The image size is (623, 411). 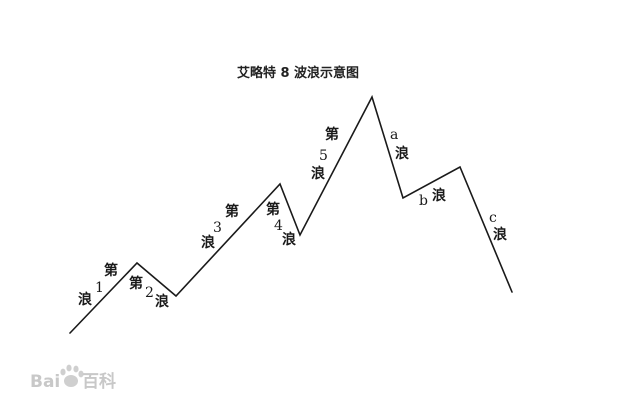 I want to click on wave-c-label: c 浪, so click(x=498, y=226).